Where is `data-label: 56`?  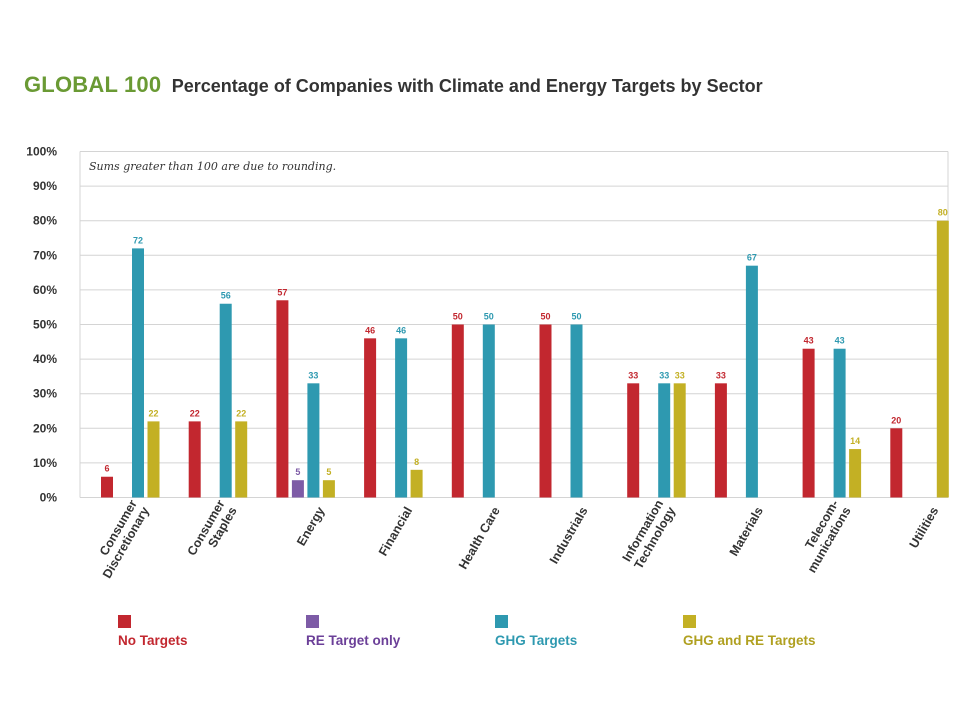 data-label: 56 is located at coordinates (226, 296).